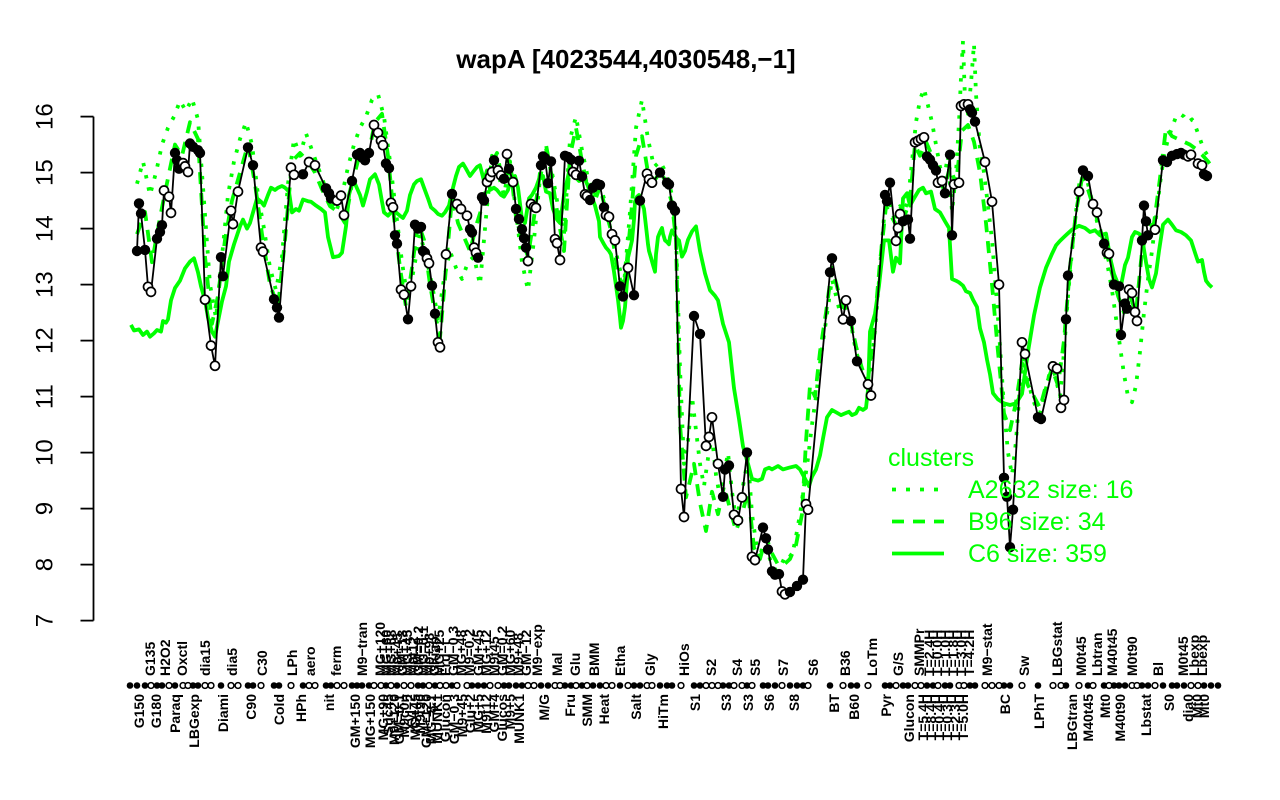 The height and width of the screenshot is (800, 1280). I want to click on svg-text: MG=0.1, so click(423, 651).